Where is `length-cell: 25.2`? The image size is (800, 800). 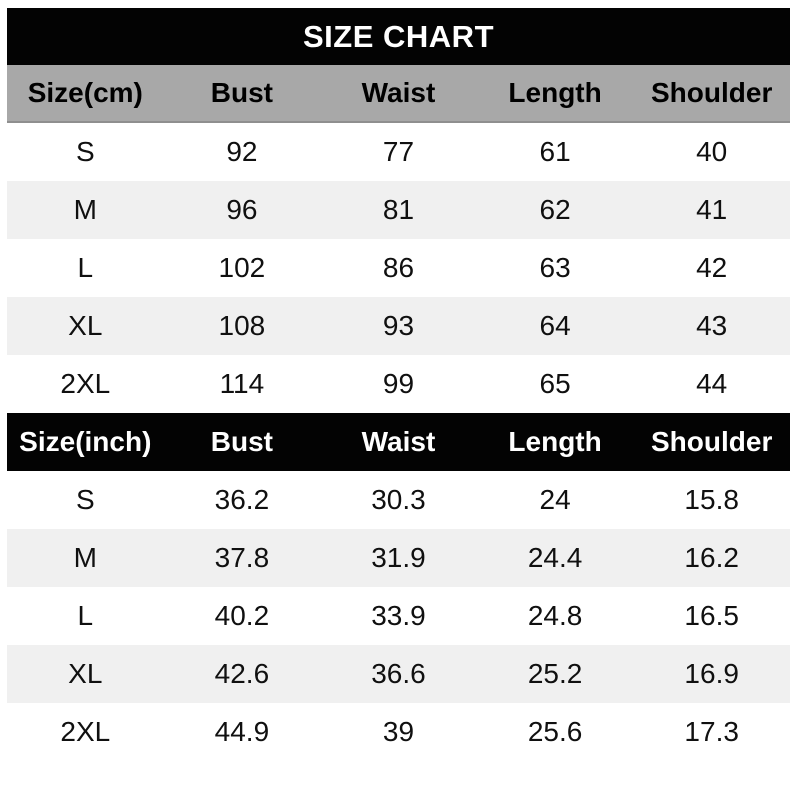 length-cell: 25.2 is located at coordinates (555, 673).